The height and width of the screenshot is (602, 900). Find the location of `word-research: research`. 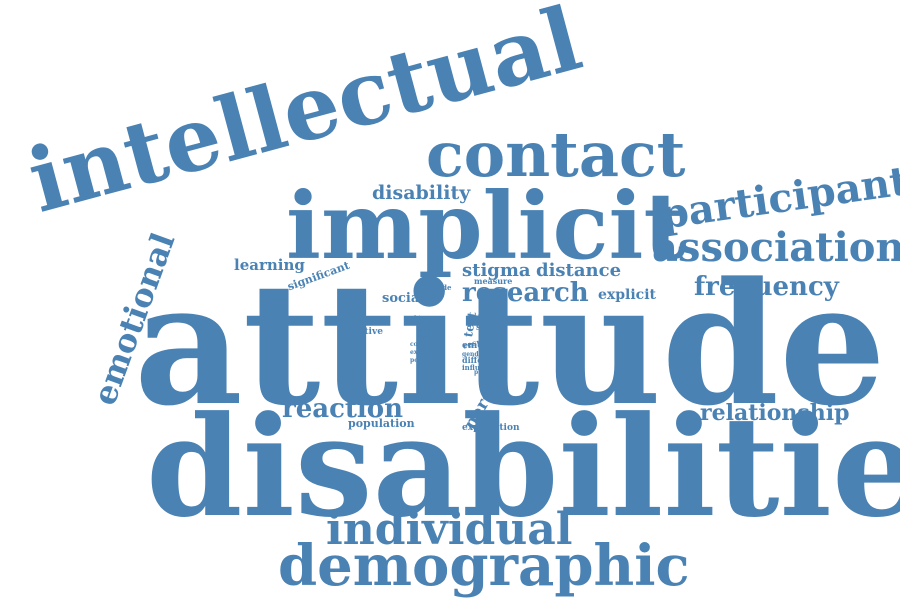

word-research: research is located at coordinates (525, 293).